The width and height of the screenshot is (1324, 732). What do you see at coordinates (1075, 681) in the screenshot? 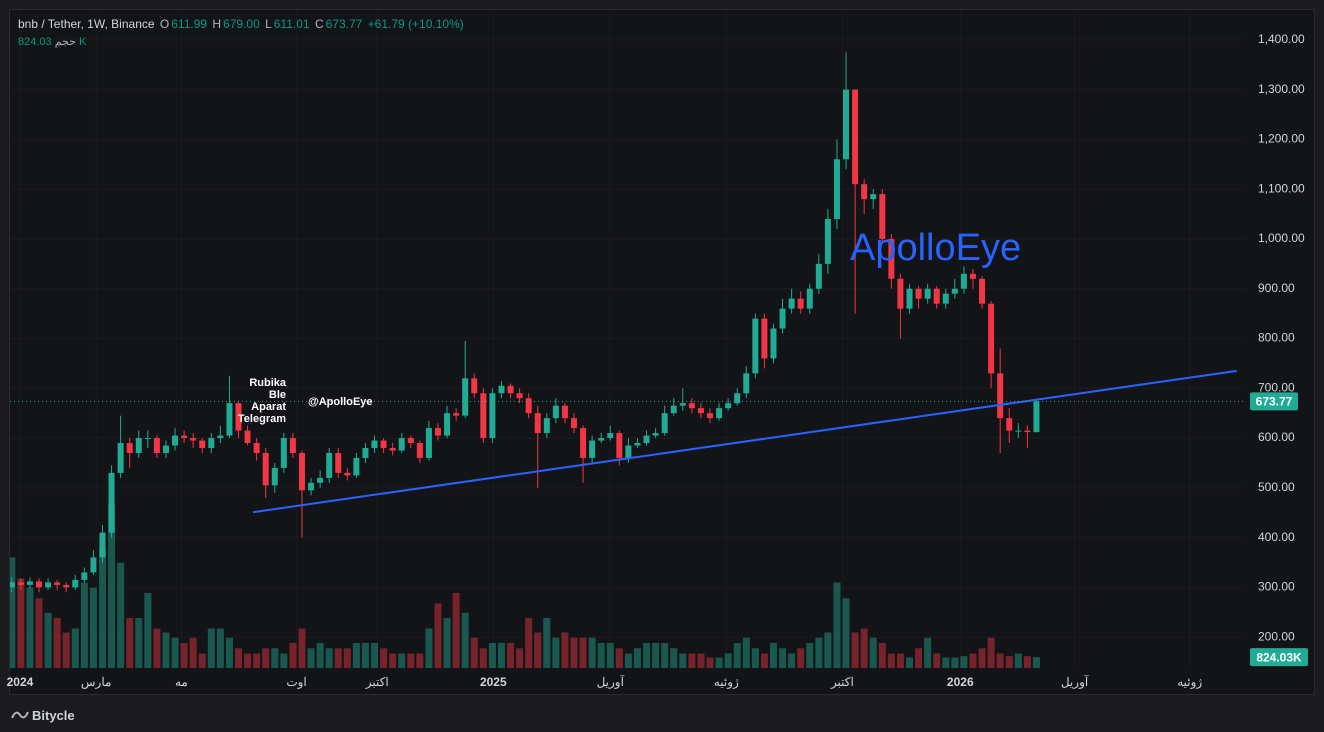
I see `x-tick-label: آوریل` at bounding box center [1075, 681].